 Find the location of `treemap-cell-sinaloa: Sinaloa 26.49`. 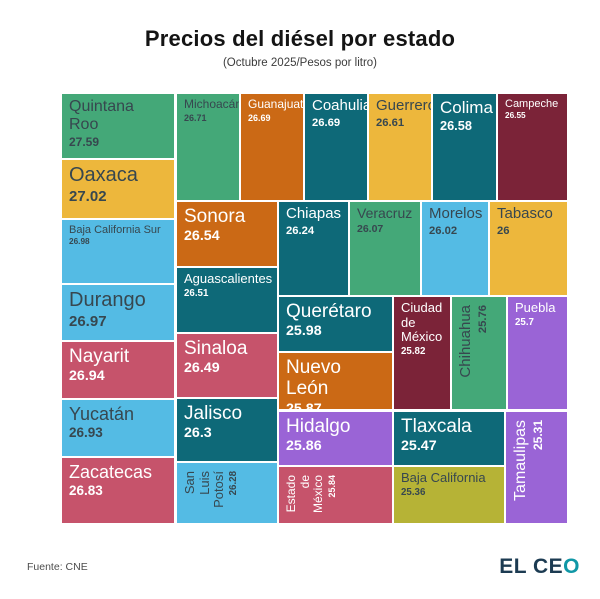

treemap-cell-sinaloa: Sinaloa 26.49 is located at coordinates (227, 365).